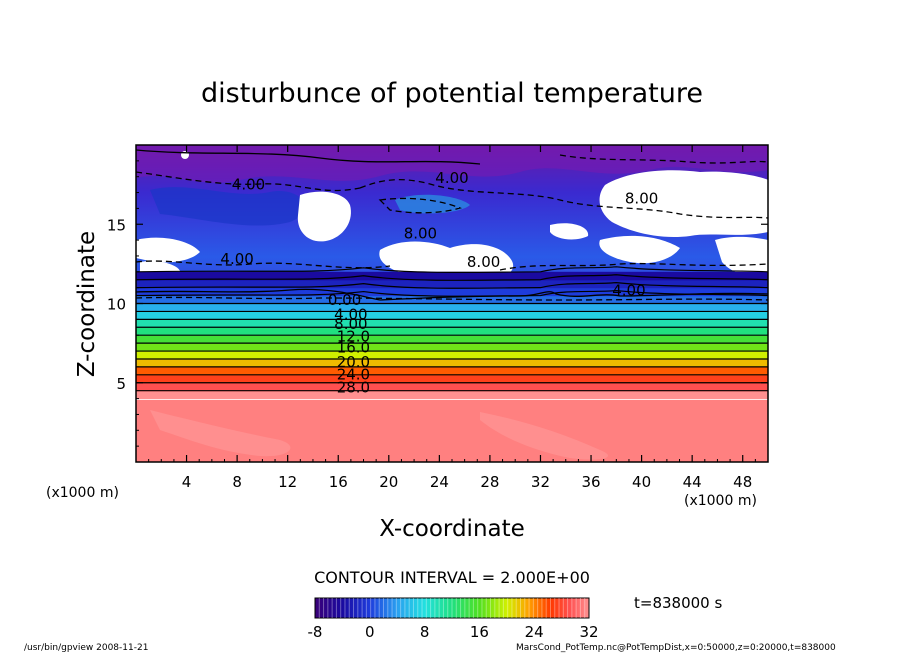 The image size is (904, 654). What do you see at coordinates (590, 482) in the screenshot?
I see `x-tick-label: 36` at bounding box center [590, 482].